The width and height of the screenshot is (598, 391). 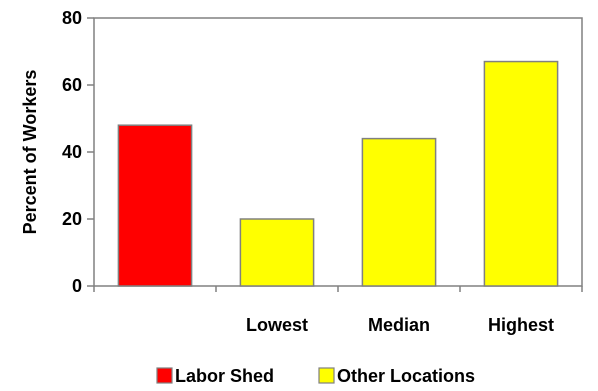 What do you see at coordinates (72, 85) in the screenshot?
I see `y-tick-label: 60` at bounding box center [72, 85].